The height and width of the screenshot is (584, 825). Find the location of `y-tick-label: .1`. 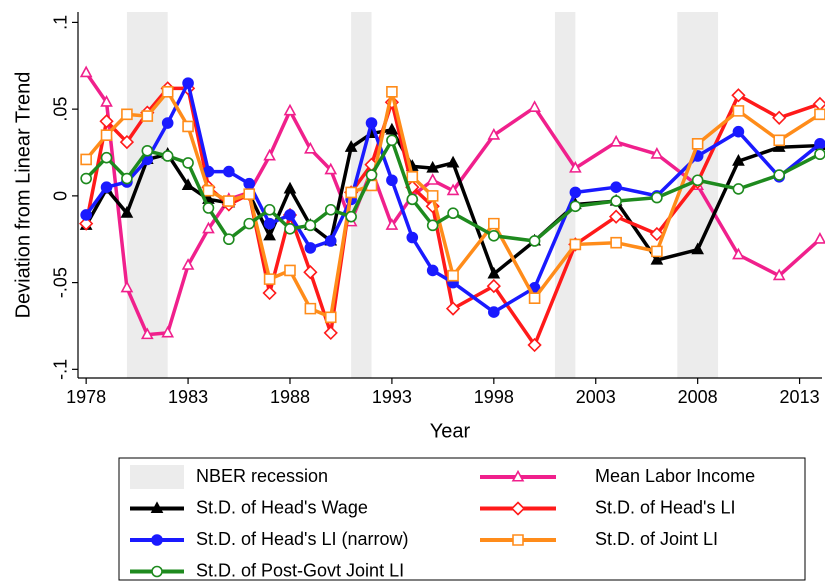

y-tick-label: .1 is located at coordinates (61, 22).